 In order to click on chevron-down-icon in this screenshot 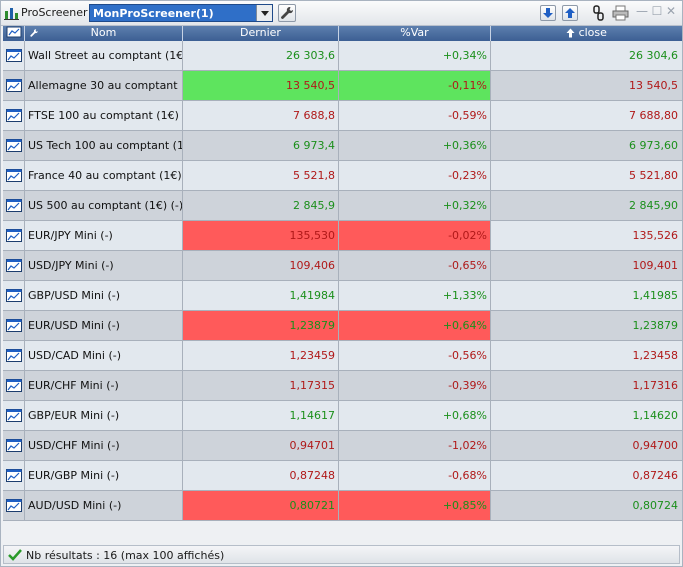, I will do `click(264, 13)`.